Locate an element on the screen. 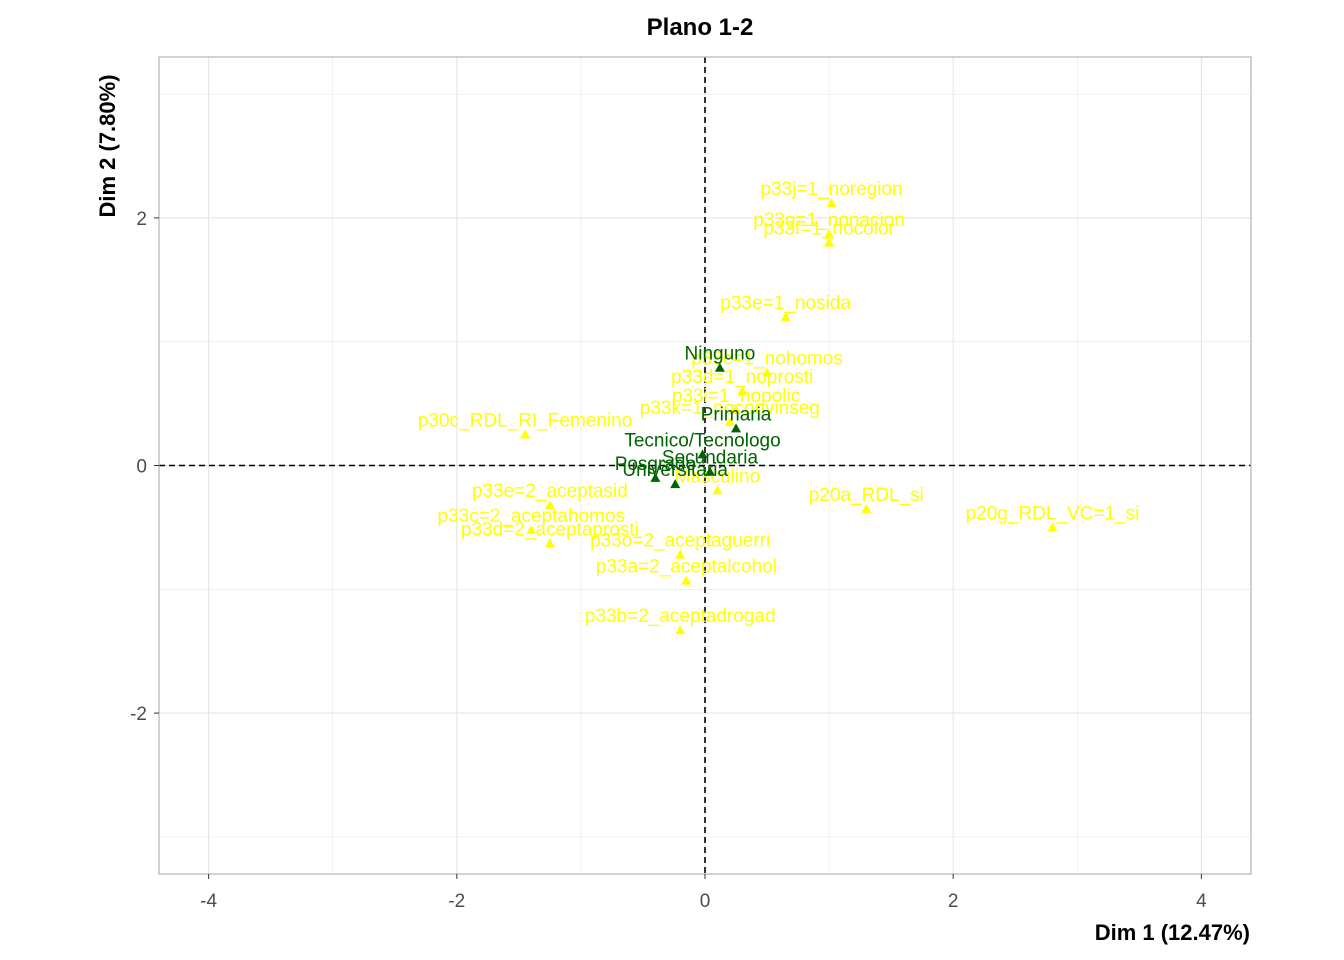 Image resolution: width=1344 pixels, height=960 pixels. variable-label: p33d=1_noprosti is located at coordinates (742, 377).